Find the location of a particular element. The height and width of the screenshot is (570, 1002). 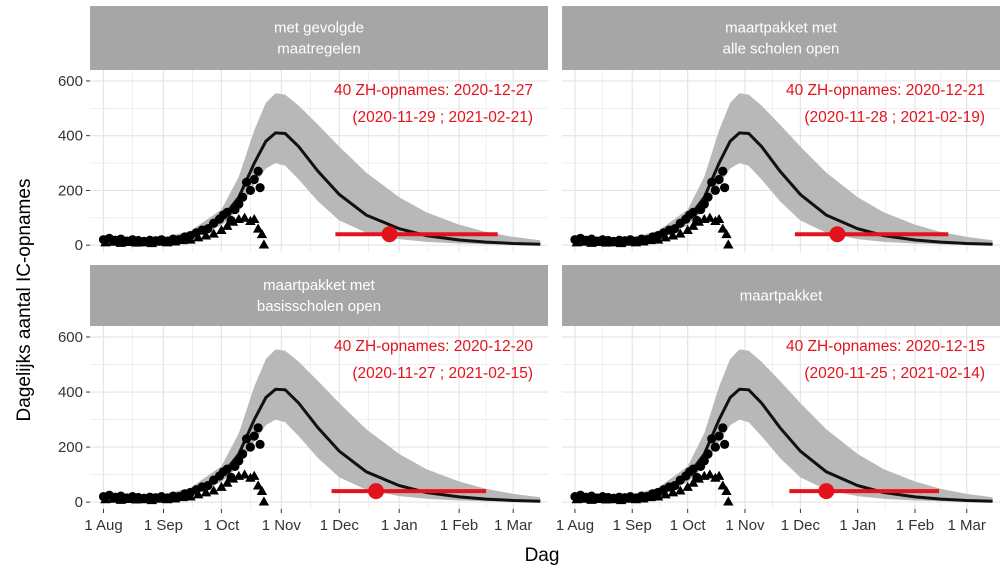

panel-4-x-tick-label: 1 Dec is located at coordinates (801, 525).